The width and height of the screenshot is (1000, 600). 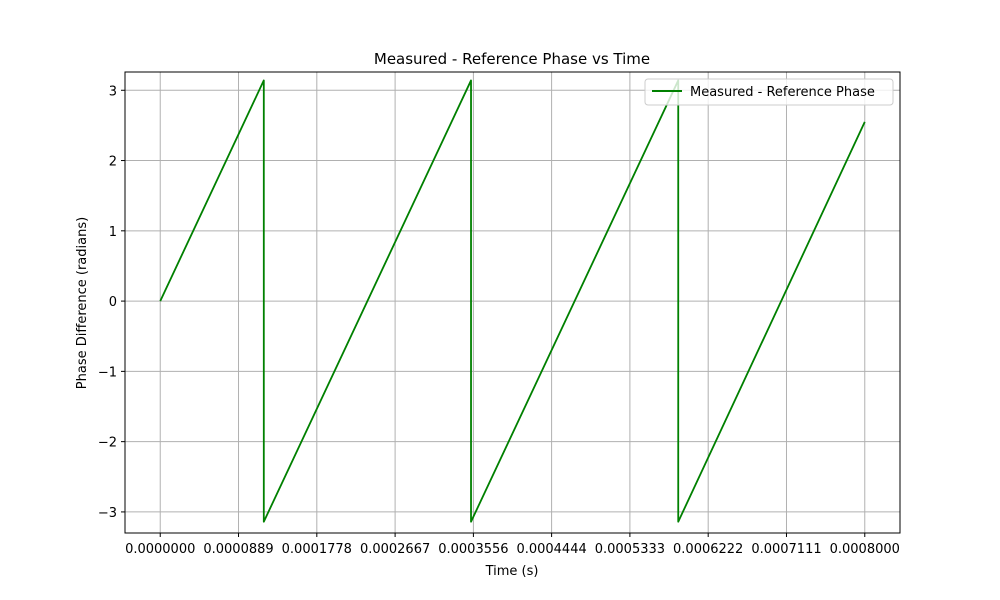 What do you see at coordinates (113, 162) in the screenshot?
I see `y-tick-label: 2` at bounding box center [113, 162].